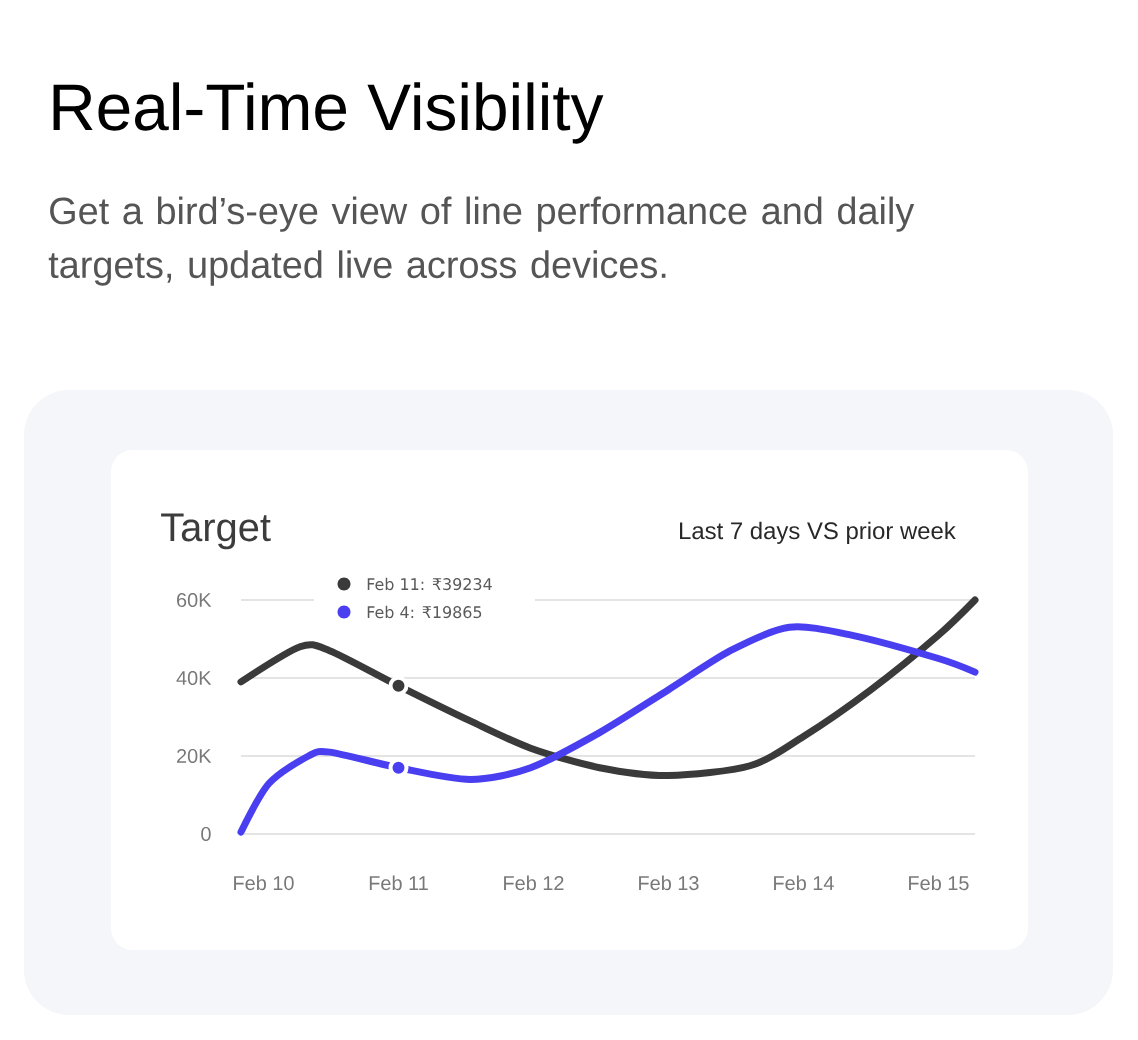 This screenshot has width=1138, height=1040. I want to click on y-tick-label: 20K, so click(194, 756).